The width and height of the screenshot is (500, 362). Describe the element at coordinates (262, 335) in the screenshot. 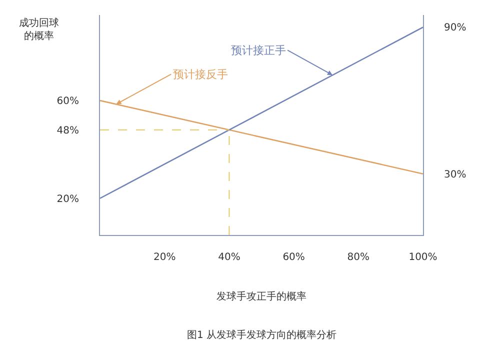

I see `caption: 图1 从发球手发球方向的概率分析` at that location.